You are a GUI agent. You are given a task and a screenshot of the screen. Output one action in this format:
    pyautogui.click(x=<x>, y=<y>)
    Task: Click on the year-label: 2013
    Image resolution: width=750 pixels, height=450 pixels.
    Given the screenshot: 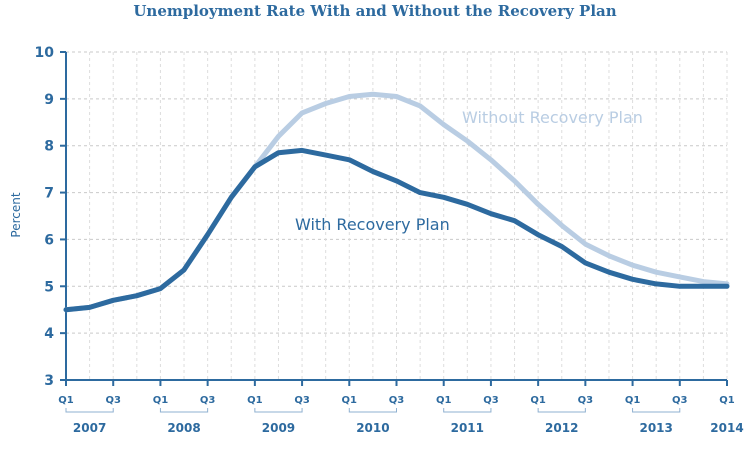 What is the action you would take?
    pyautogui.click(x=655, y=428)
    